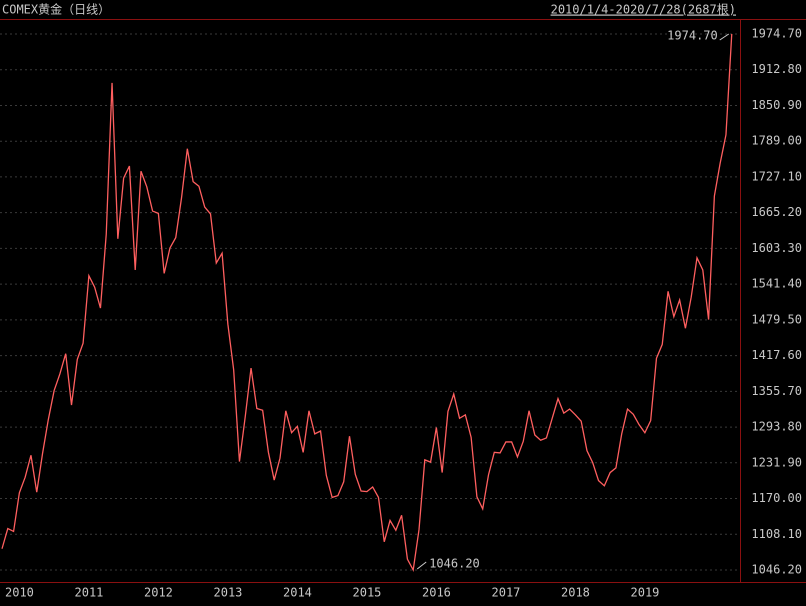 The height and width of the screenshot is (606, 806). What do you see at coordinates (776, 69) in the screenshot?
I see `y-tick-label: 1912.80` at bounding box center [776, 69].